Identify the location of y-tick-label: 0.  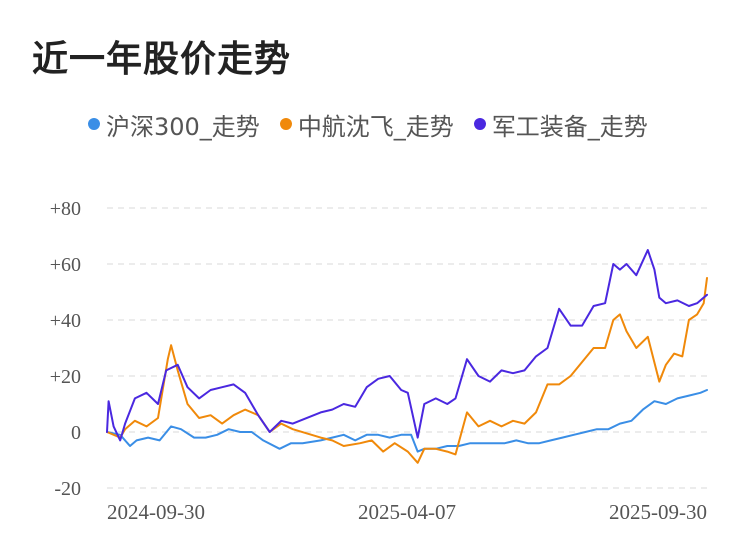
(76, 433).